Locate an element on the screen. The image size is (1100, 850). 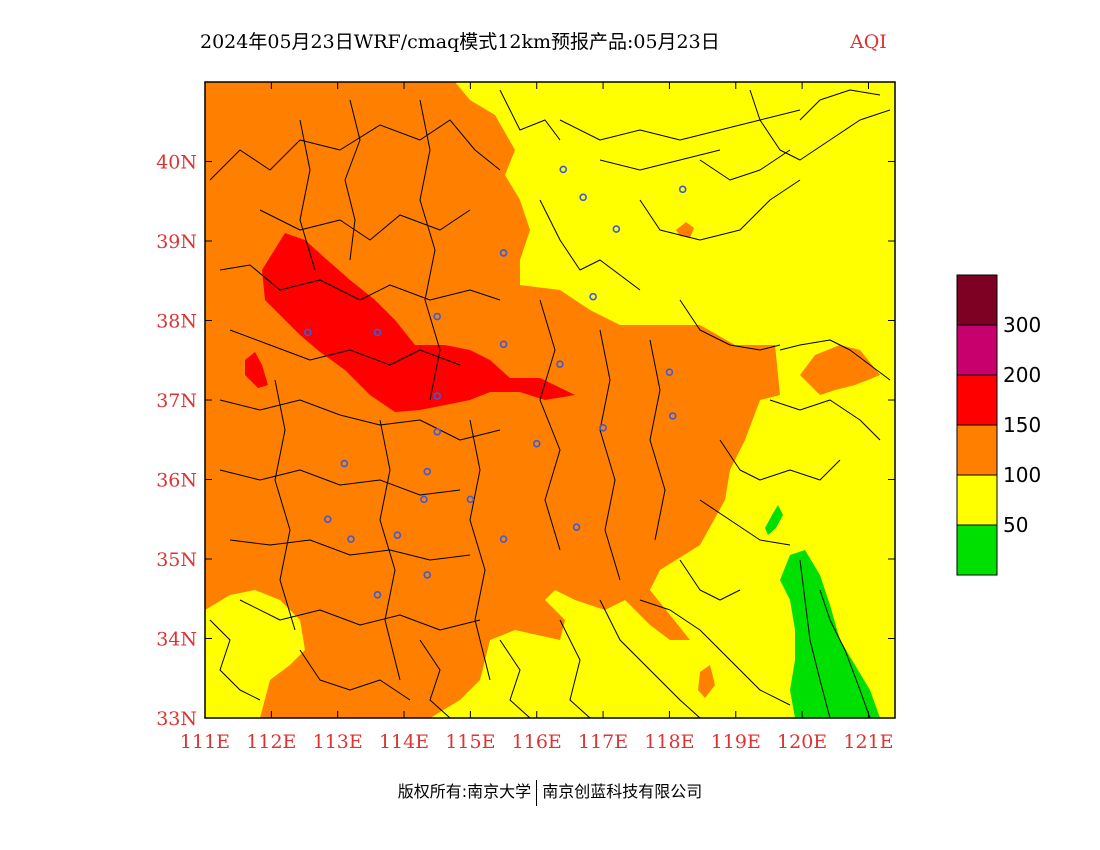
lon-tick-label: 112E is located at coordinates (271, 742).